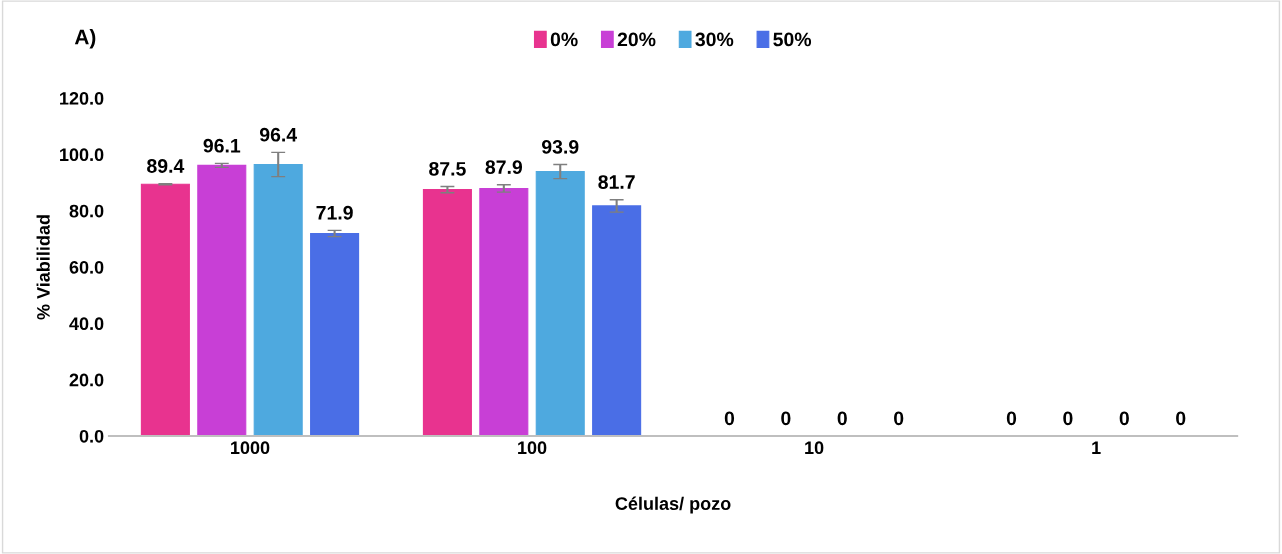 Image resolution: width=1282 pixels, height=554 pixels. Describe the element at coordinates (532, 448) in the screenshot. I see `x-tick-label: 100` at that location.